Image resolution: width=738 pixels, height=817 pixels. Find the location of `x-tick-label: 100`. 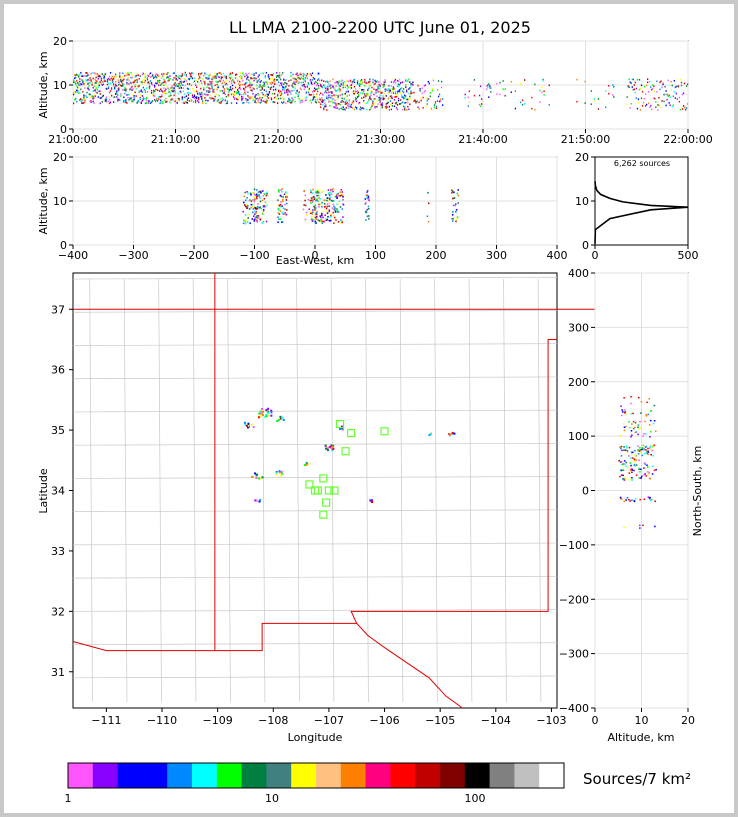

x-tick-label: 100 is located at coordinates (375, 255).